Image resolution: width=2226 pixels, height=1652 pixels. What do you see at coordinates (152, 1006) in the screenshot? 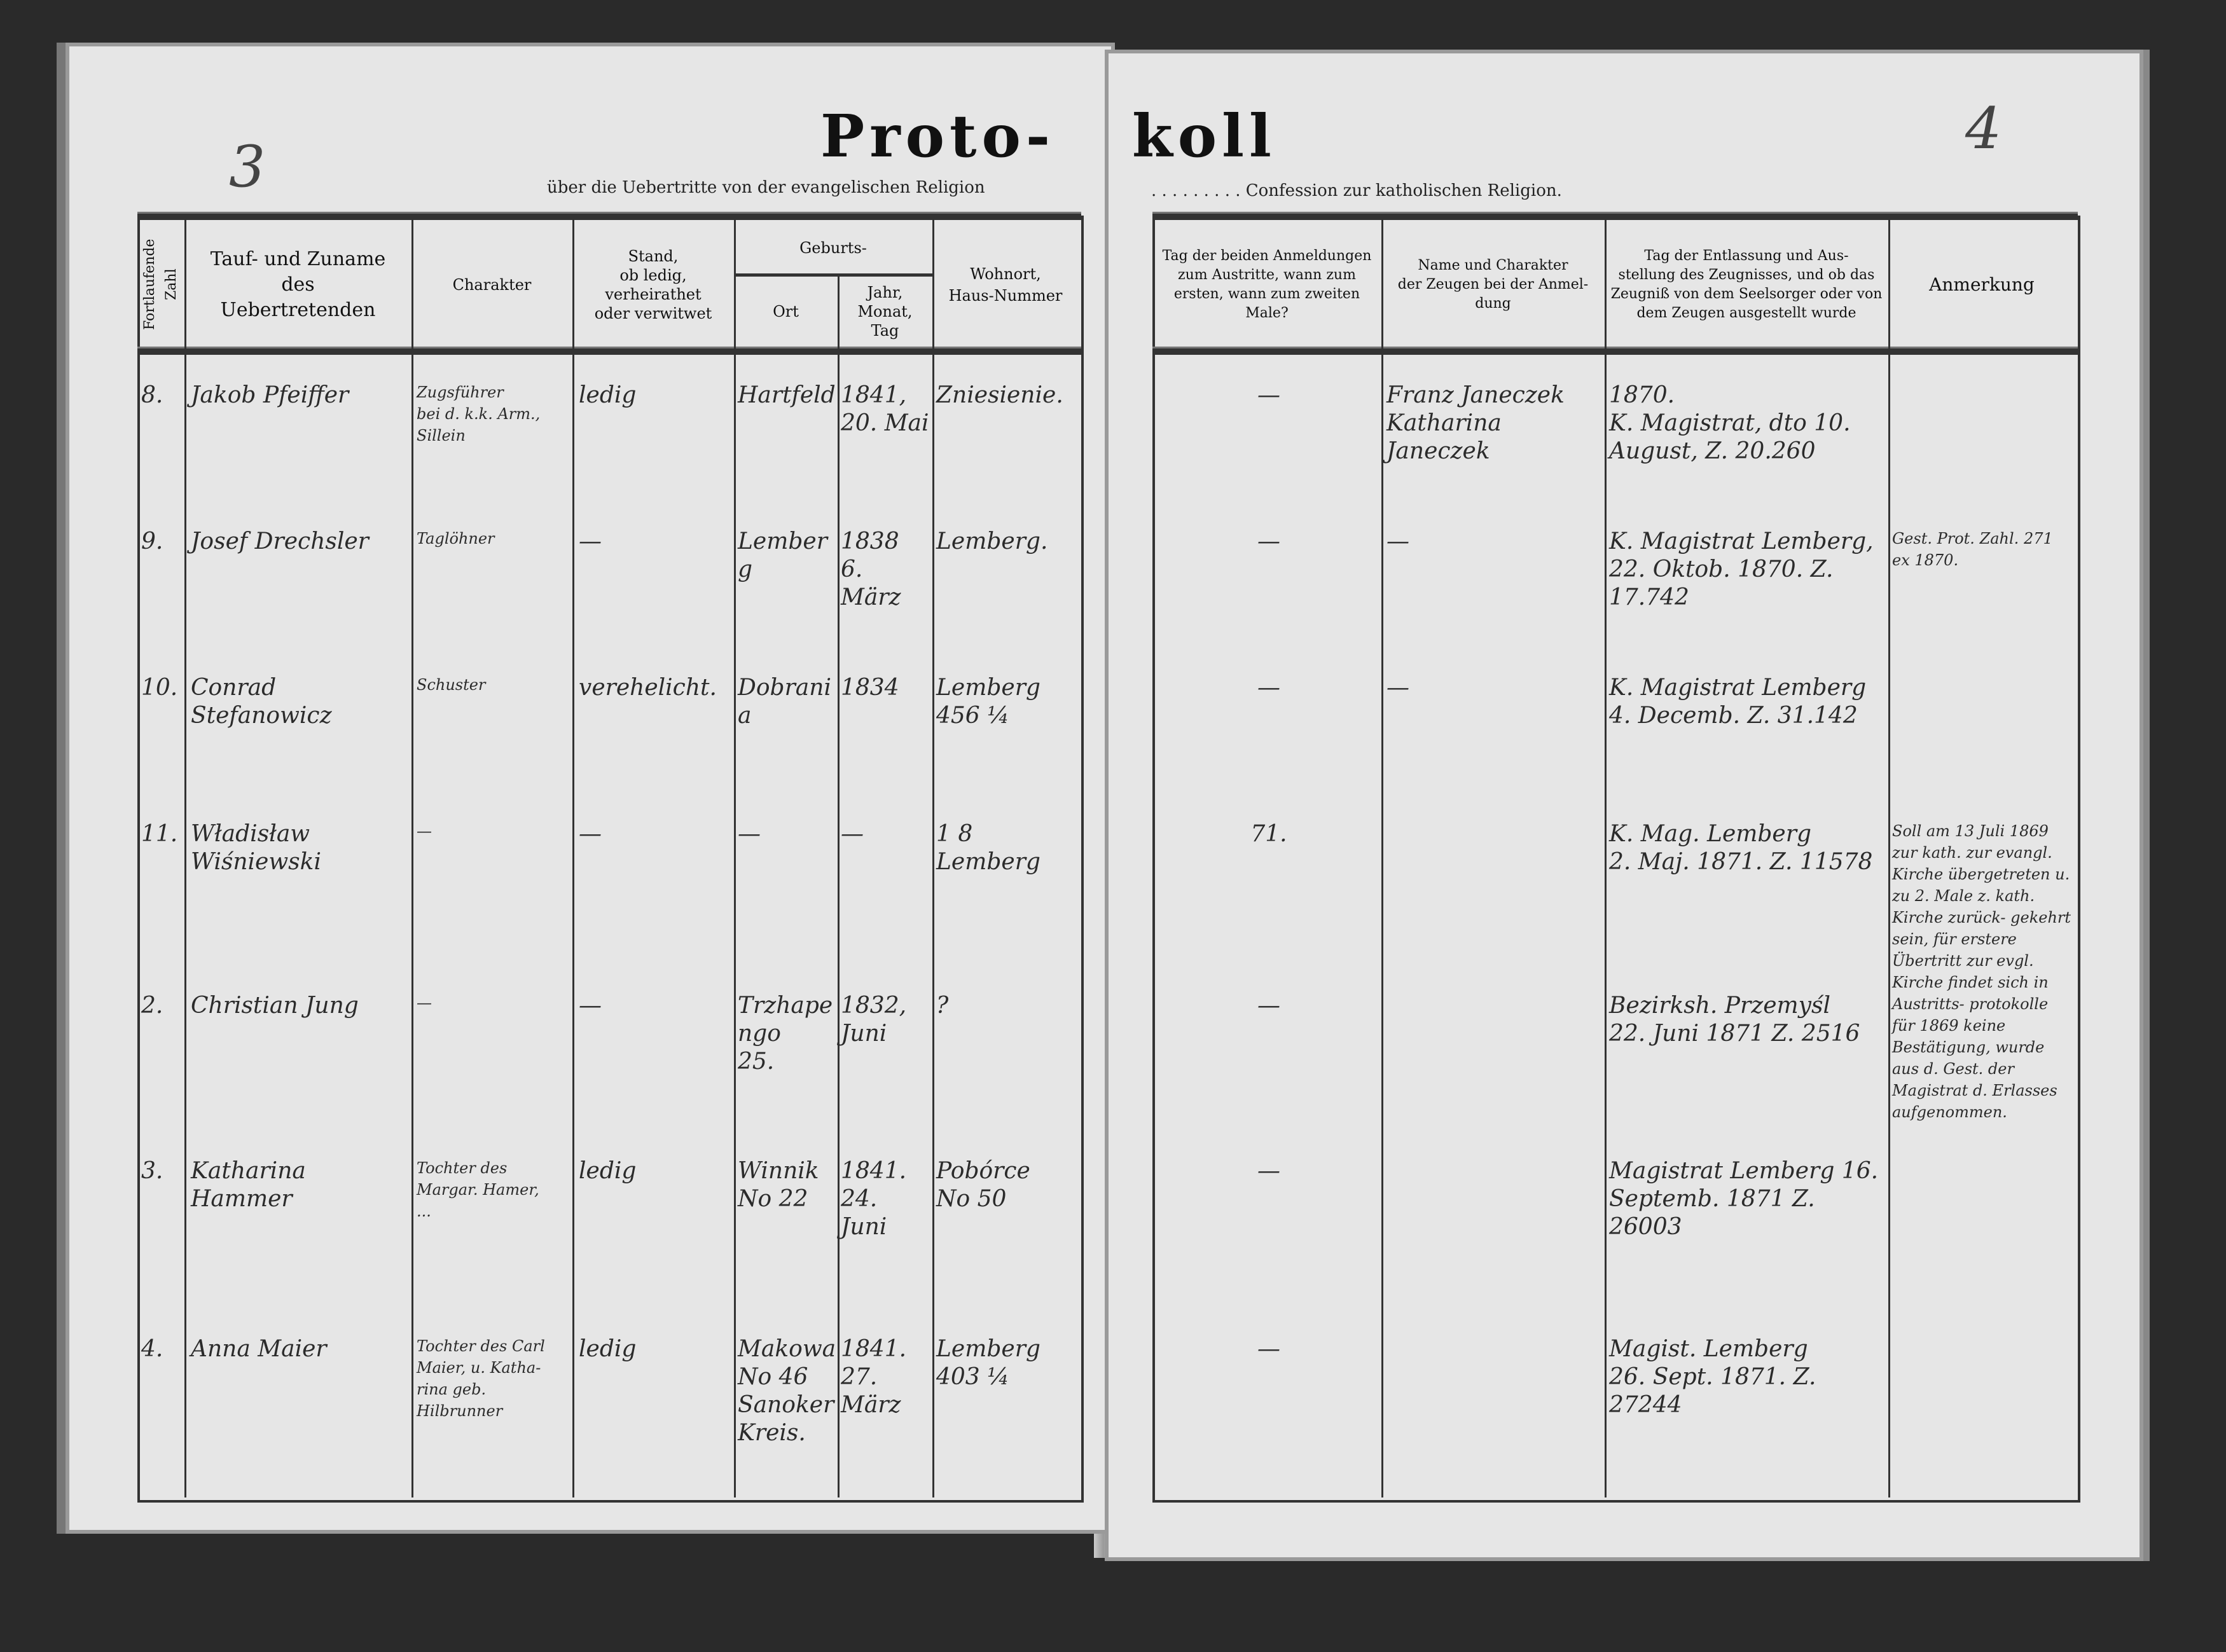
I see `cell-number: 2.` at bounding box center [152, 1006].